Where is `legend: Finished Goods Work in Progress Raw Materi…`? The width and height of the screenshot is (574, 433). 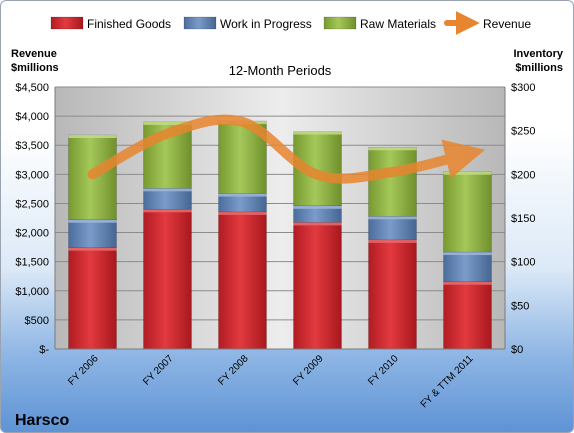 legend: Finished Goods Work in Progress Raw Materi… is located at coordinates (290, 23).